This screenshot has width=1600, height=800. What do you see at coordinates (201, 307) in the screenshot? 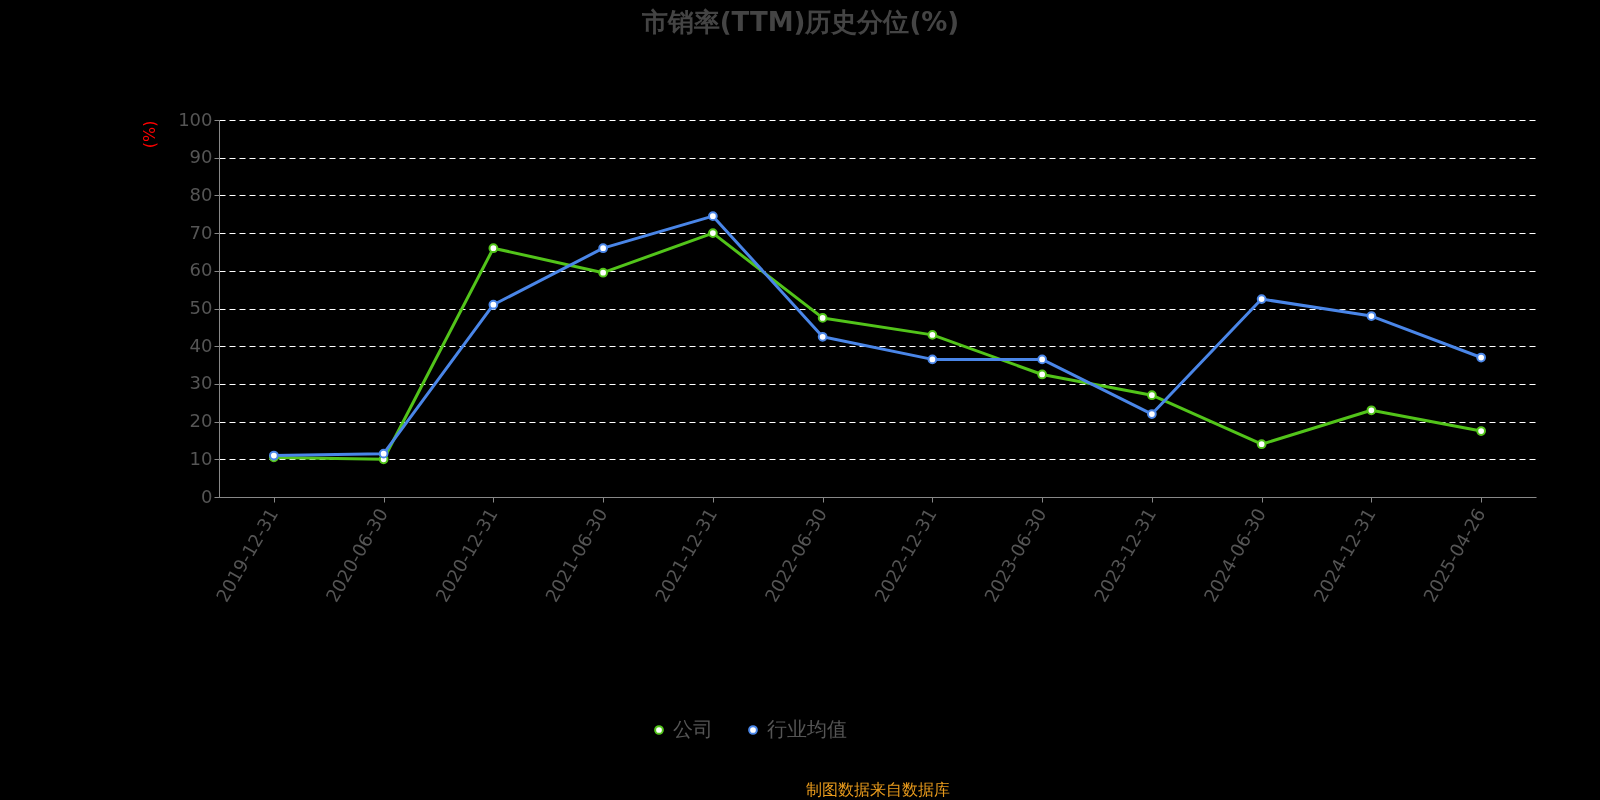
I see `y-tick-label: 50` at bounding box center [201, 307].